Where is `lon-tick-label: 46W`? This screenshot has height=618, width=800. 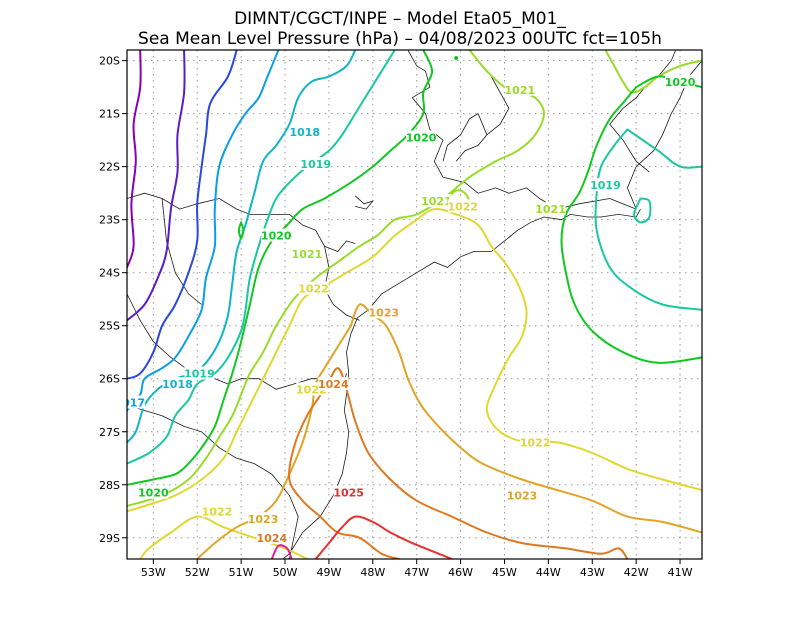 lon-tick-label: 46W is located at coordinates (460, 572).